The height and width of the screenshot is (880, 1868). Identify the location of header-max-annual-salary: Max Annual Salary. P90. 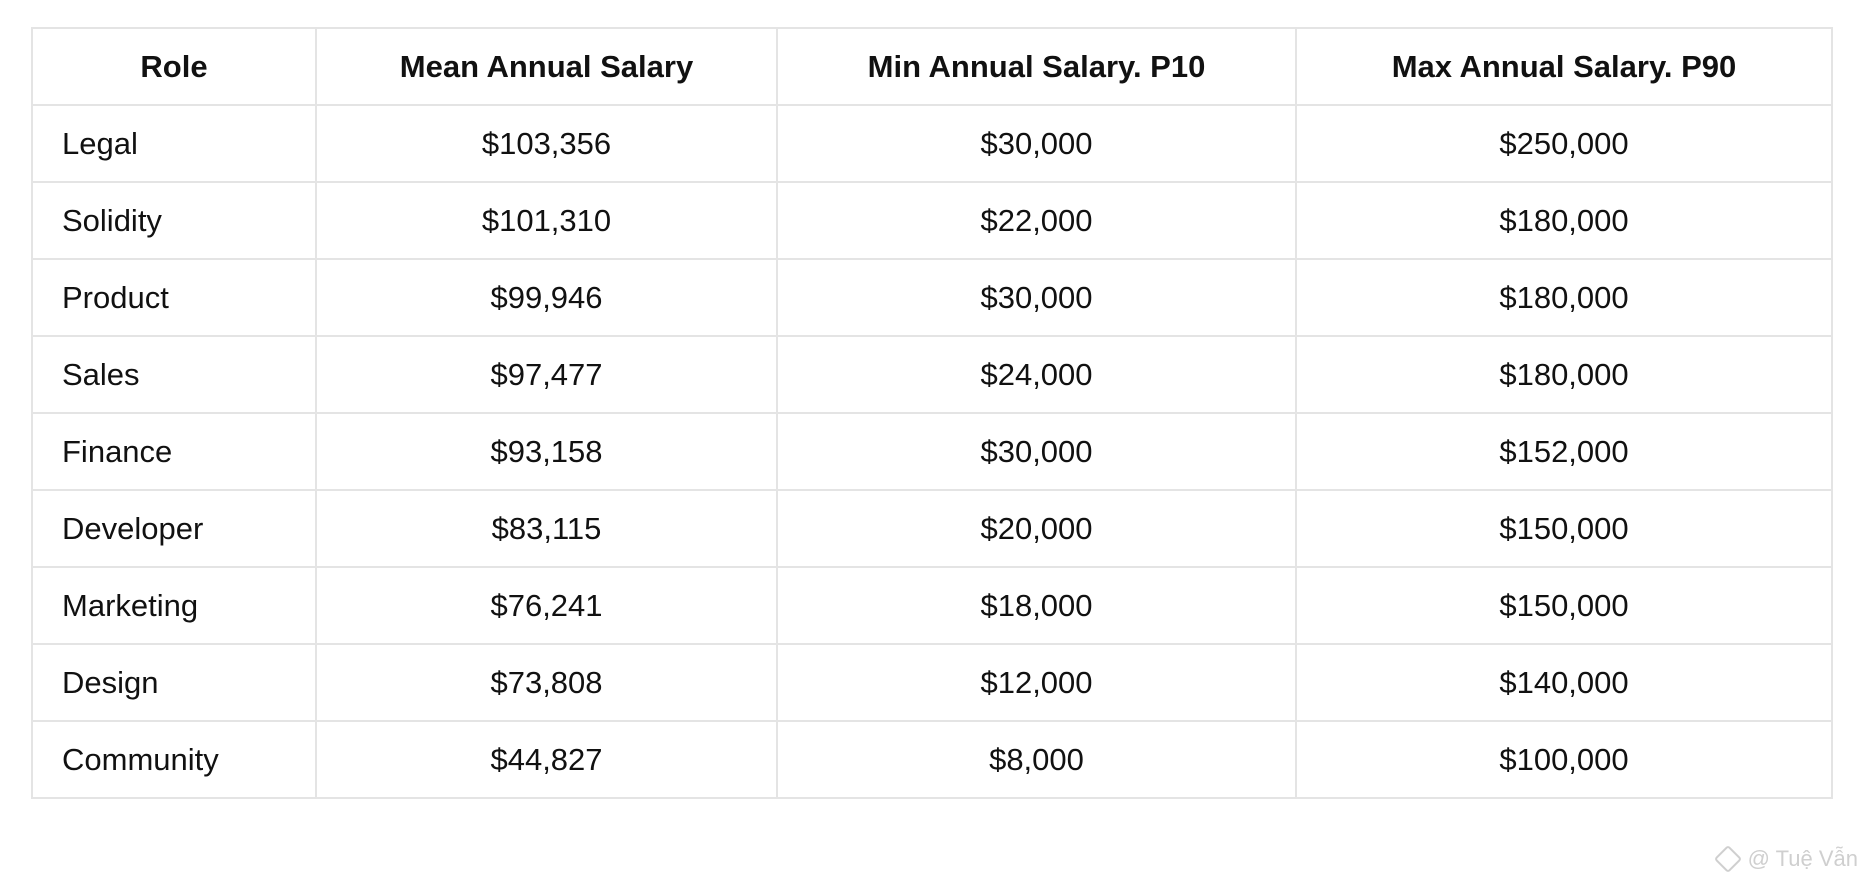
(1564, 66).